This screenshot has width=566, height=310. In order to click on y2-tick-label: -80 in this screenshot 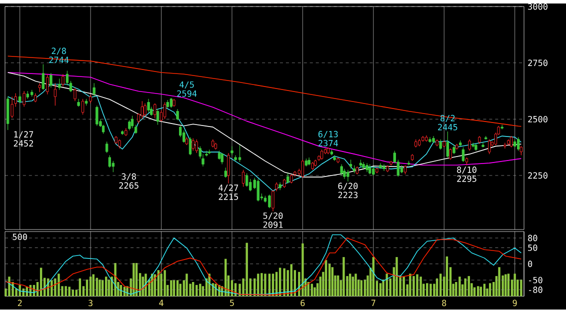, I will do `click(535, 290)`.